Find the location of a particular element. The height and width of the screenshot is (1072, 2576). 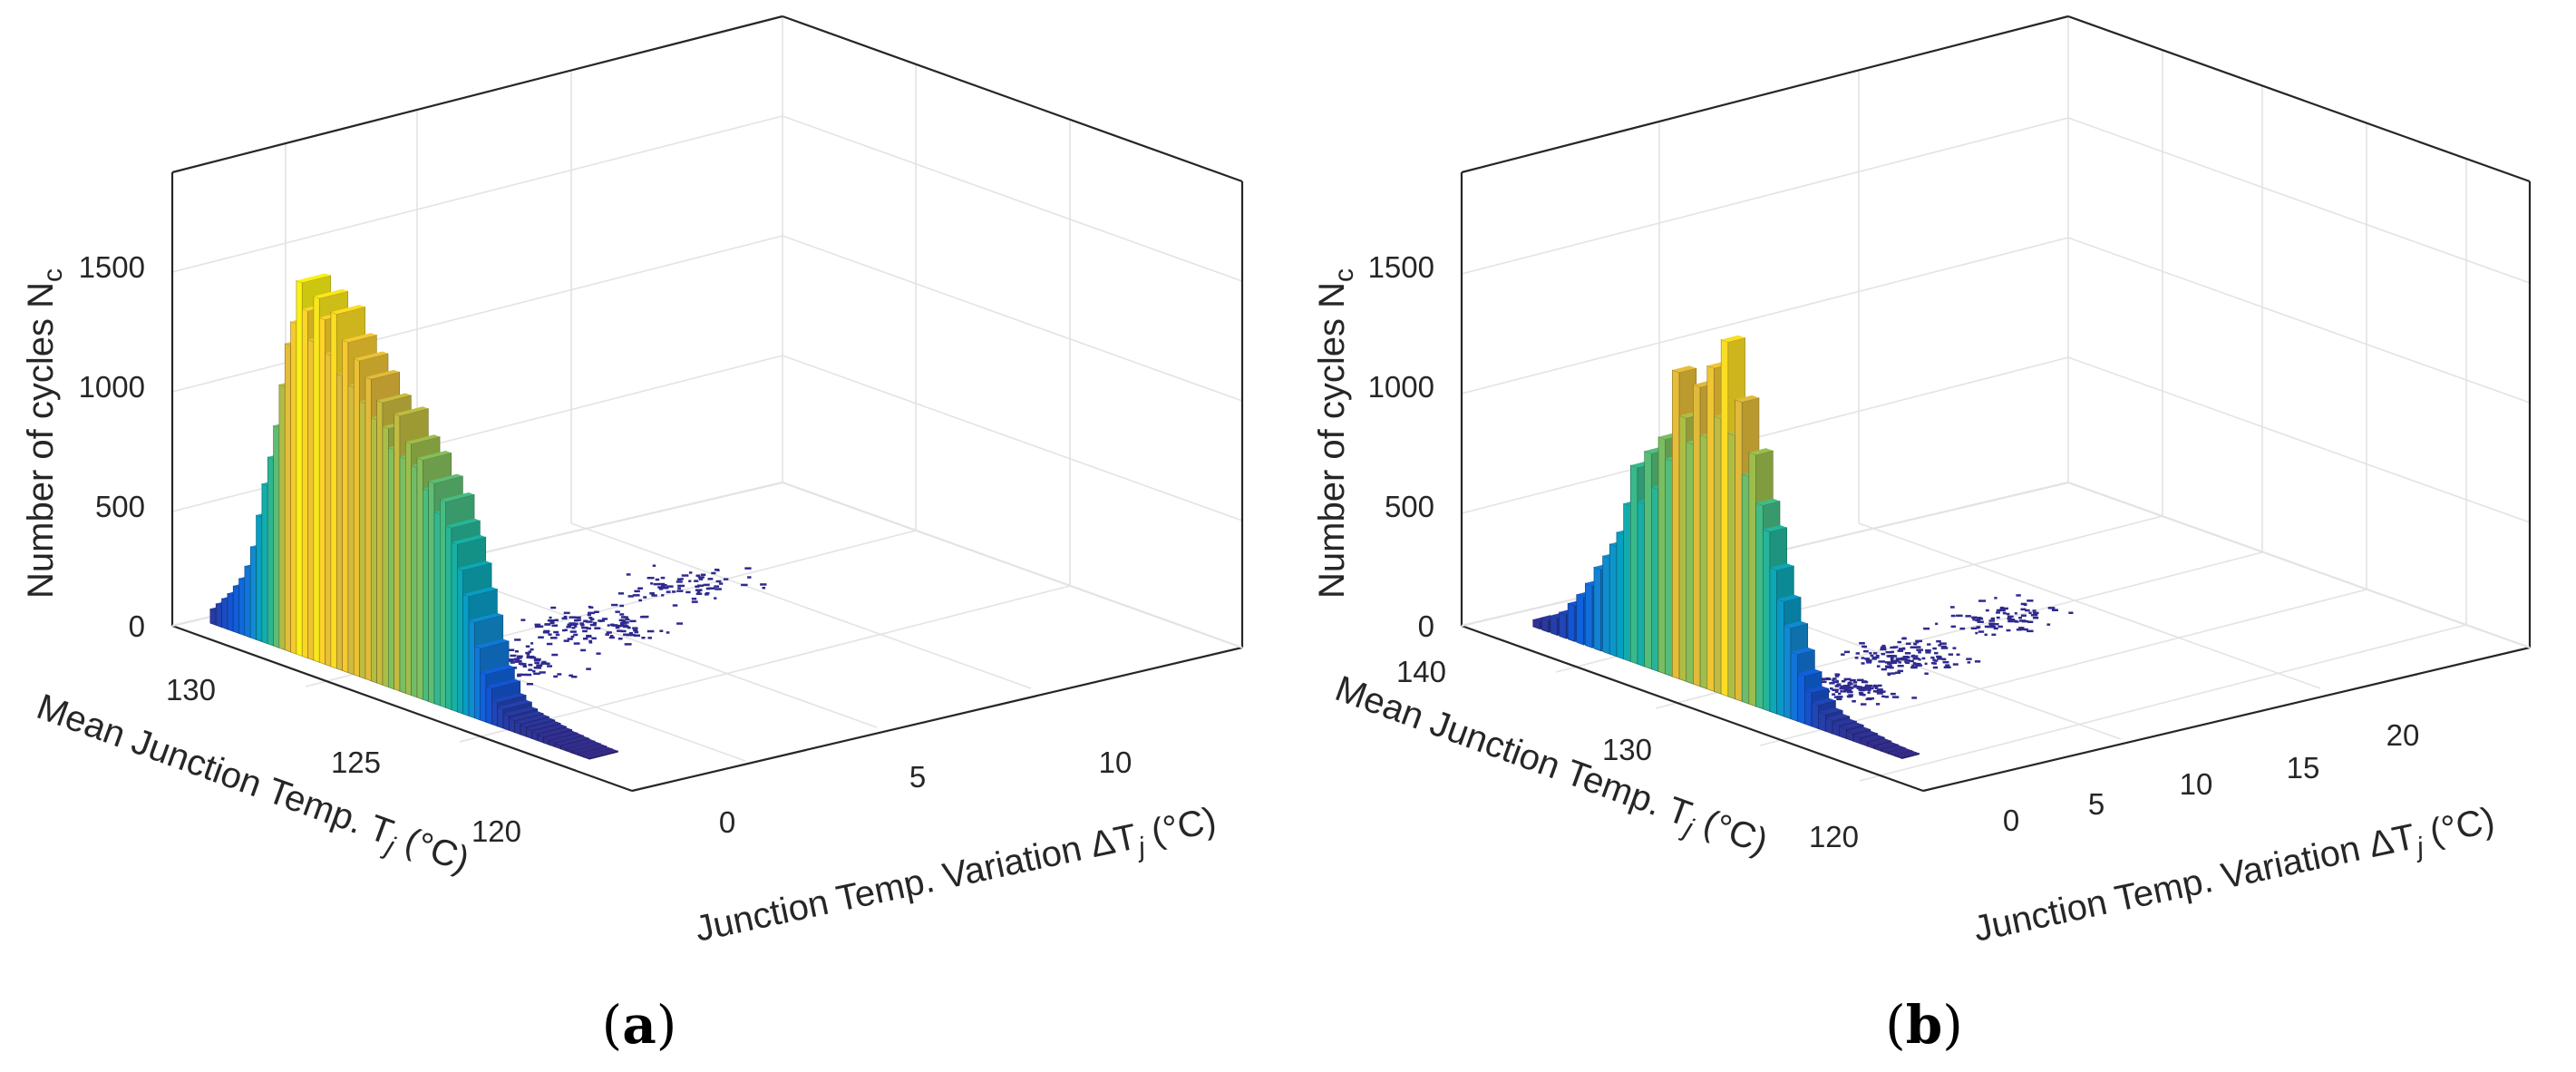

a-z-tick-500: 500 is located at coordinates (120, 506).